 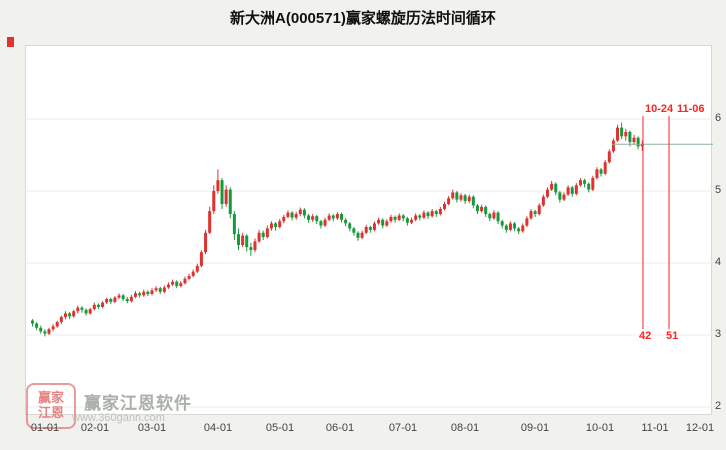 What do you see at coordinates (45, 428) in the screenshot?
I see `x-axis-label: 01-01` at bounding box center [45, 428].